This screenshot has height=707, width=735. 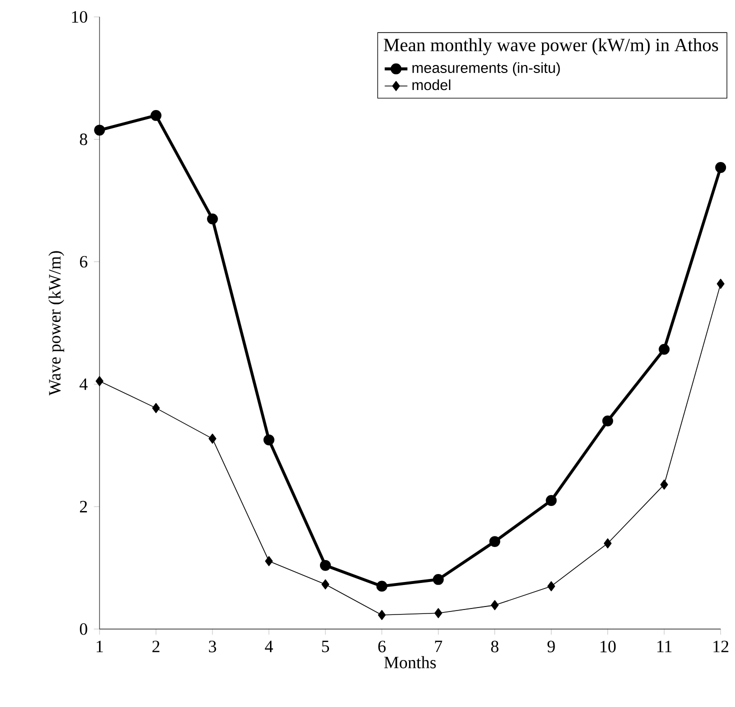 I want to click on y-tick-label: 8, so click(x=84, y=140).